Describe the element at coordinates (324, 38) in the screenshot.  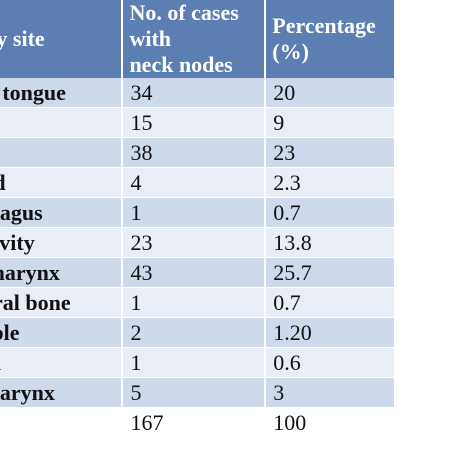
I see `header-percentage-text: Percentage (%)` at that location.